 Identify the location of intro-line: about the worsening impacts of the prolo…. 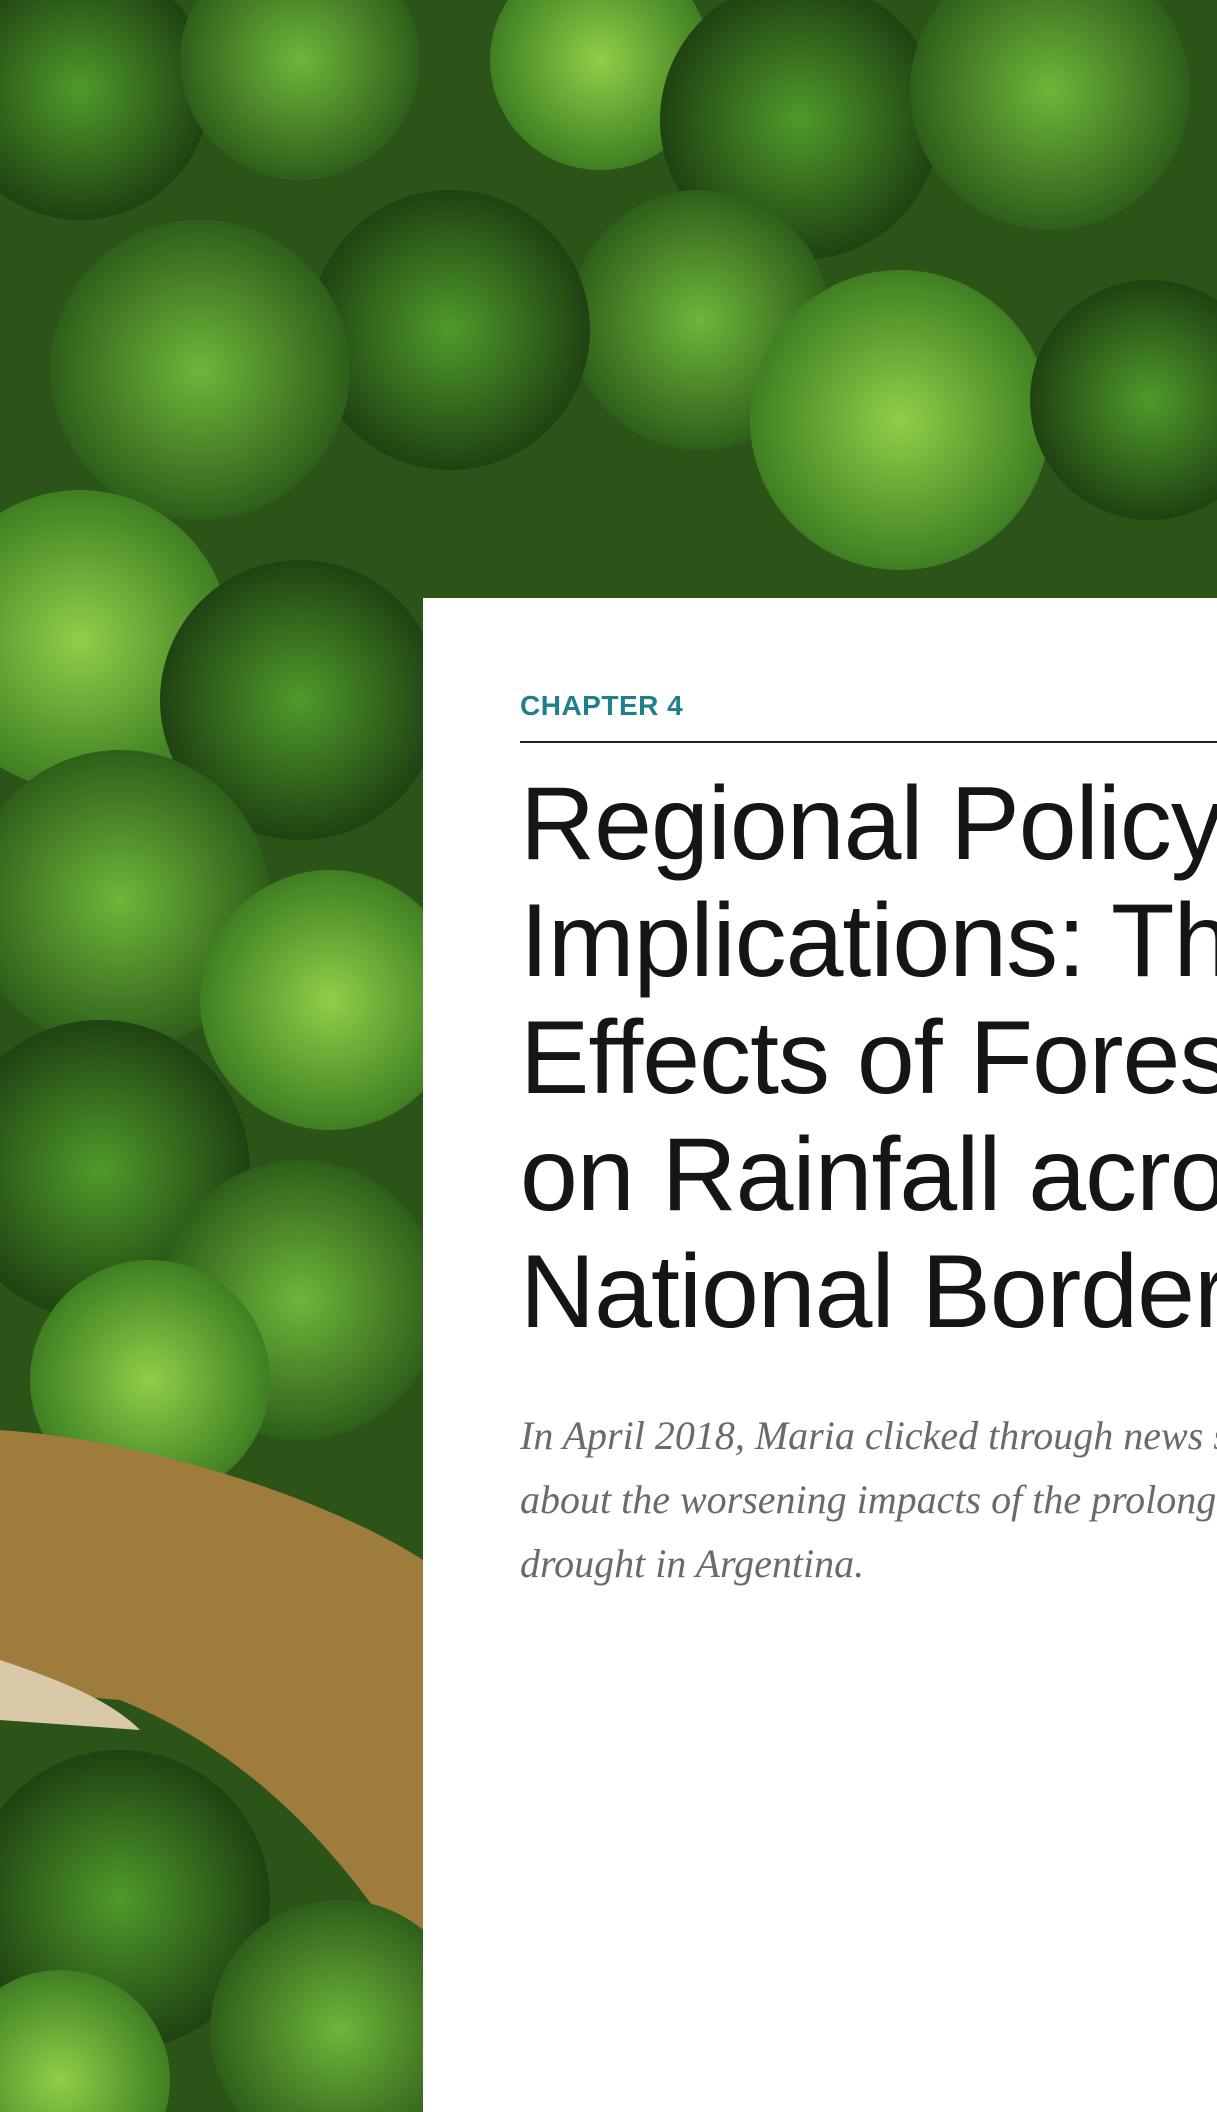
(868, 1499).